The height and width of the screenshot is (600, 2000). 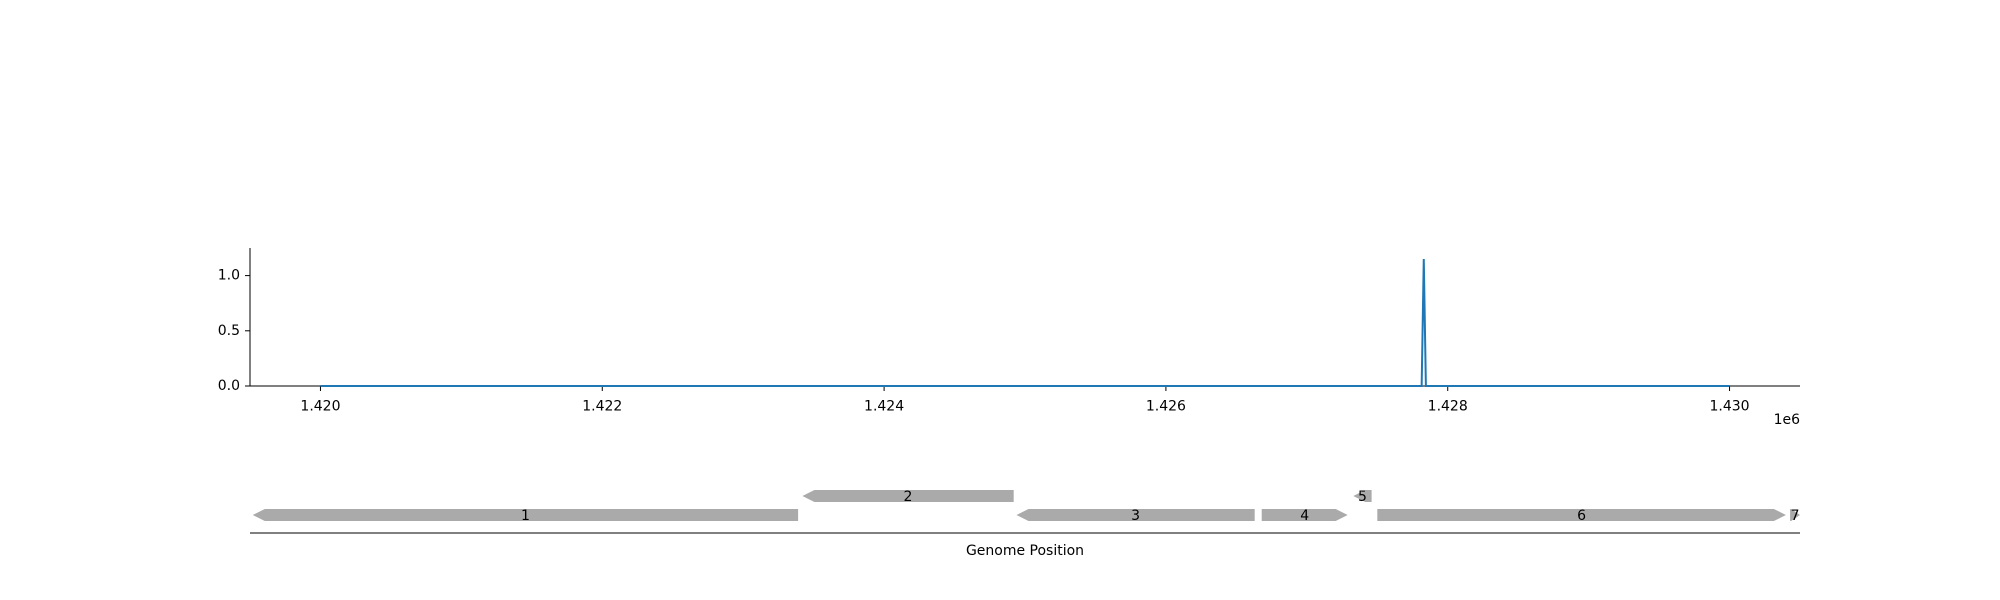 I want to click on genome-axis-title: Genome Position, so click(x=1025, y=551).